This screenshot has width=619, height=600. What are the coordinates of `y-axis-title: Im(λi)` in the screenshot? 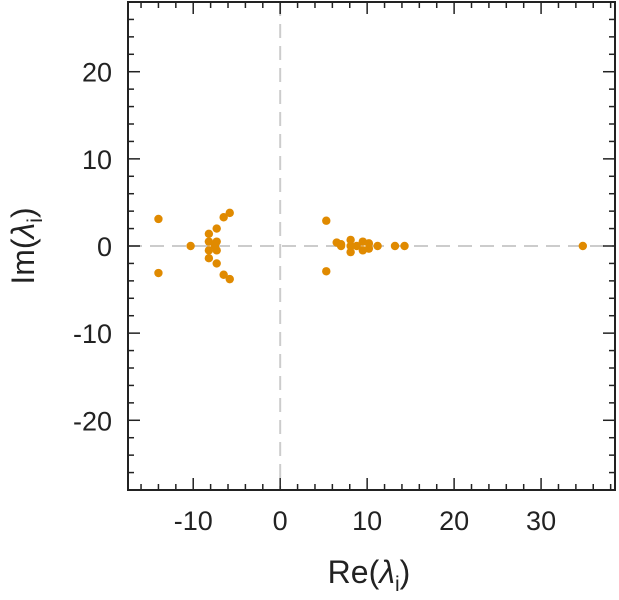 It's located at (26, 245).